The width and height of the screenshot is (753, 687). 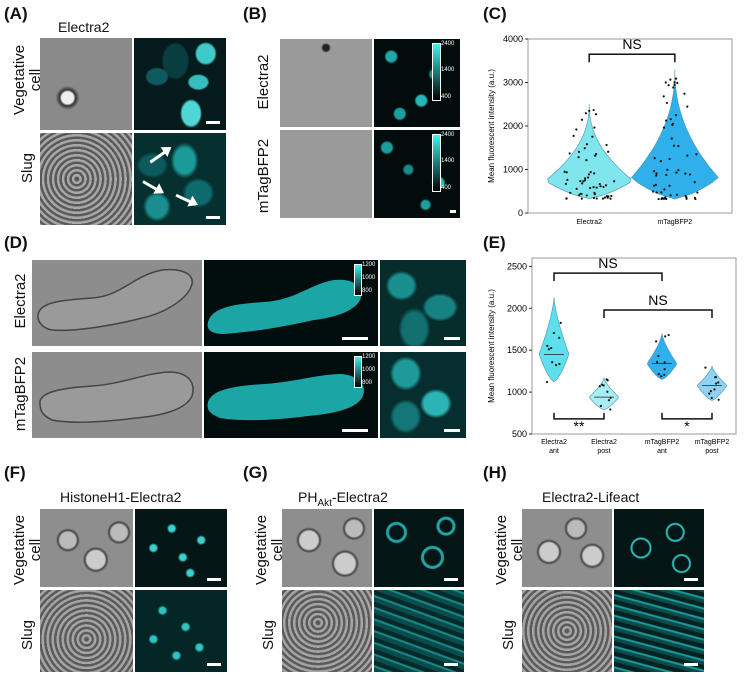 What do you see at coordinates (513, 83) in the screenshot?
I see `y-tick-label: 3000` at bounding box center [513, 83].